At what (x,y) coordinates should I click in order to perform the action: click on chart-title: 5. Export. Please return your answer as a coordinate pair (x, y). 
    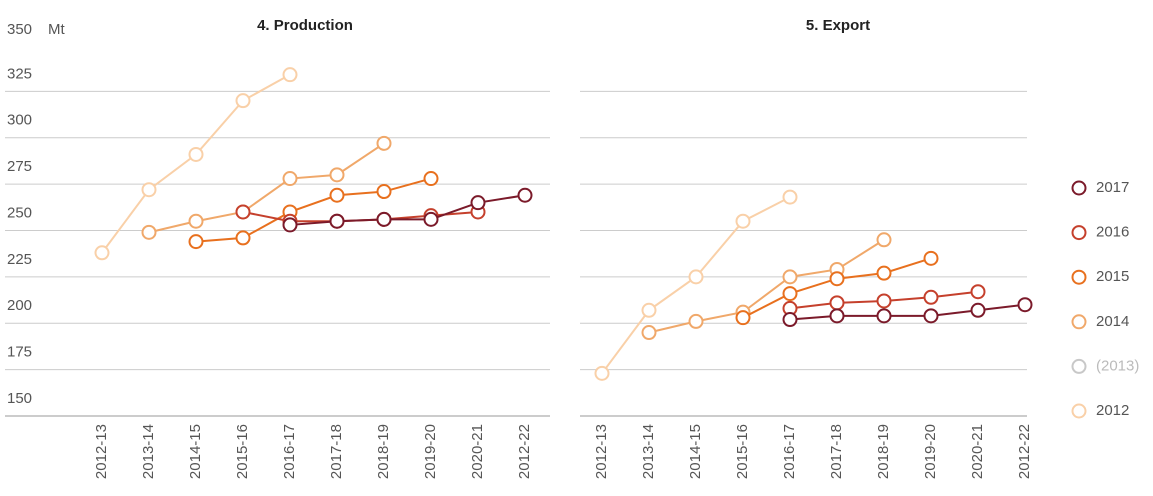
    Looking at the image, I should click on (838, 25).